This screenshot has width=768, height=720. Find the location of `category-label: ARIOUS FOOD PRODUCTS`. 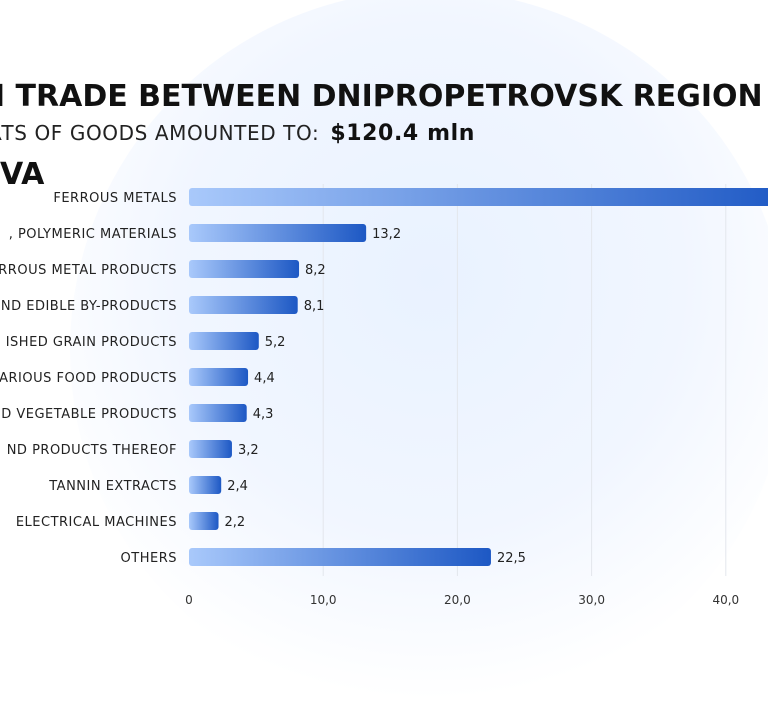

category-label: ARIOUS FOOD PRODUCTS is located at coordinates (88, 378).